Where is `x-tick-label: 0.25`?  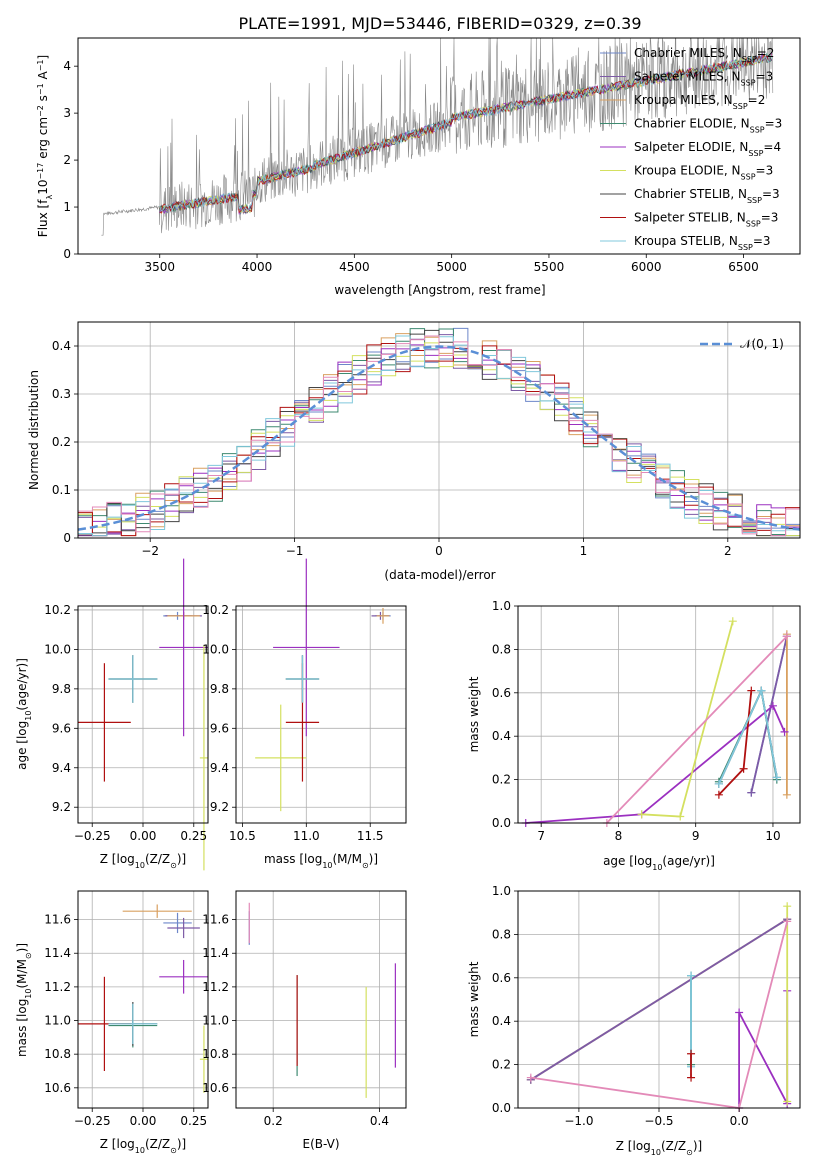
x-tick-label: 0.25 is located at coordinates (193, 1121).